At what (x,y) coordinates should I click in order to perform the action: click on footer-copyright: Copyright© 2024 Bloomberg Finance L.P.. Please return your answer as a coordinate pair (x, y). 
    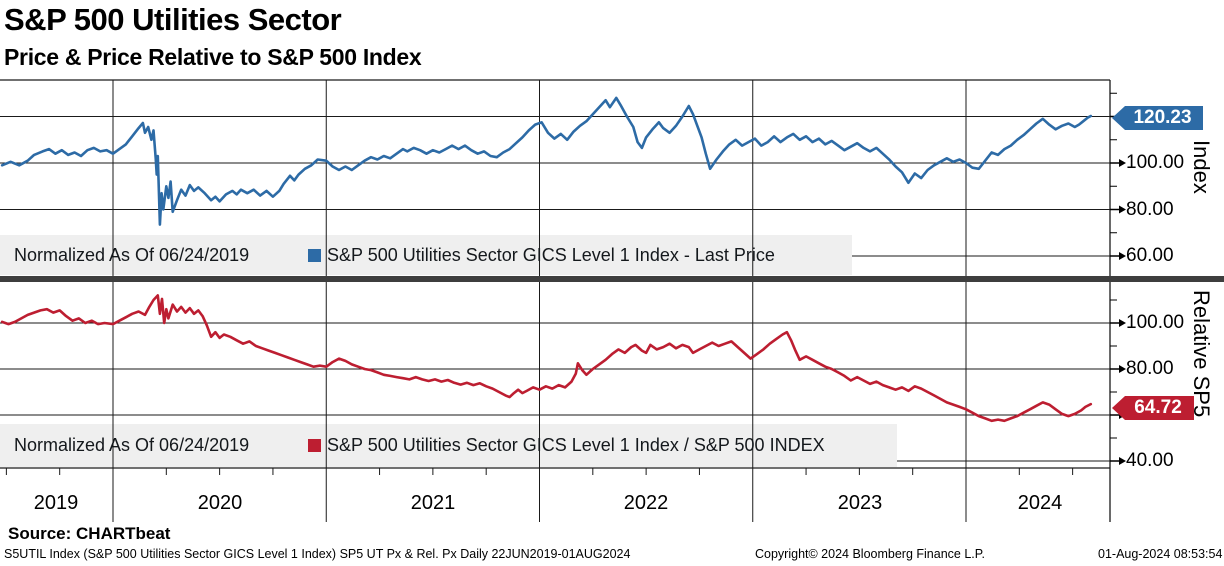
    Looking at the image, I should click on (870, 554).